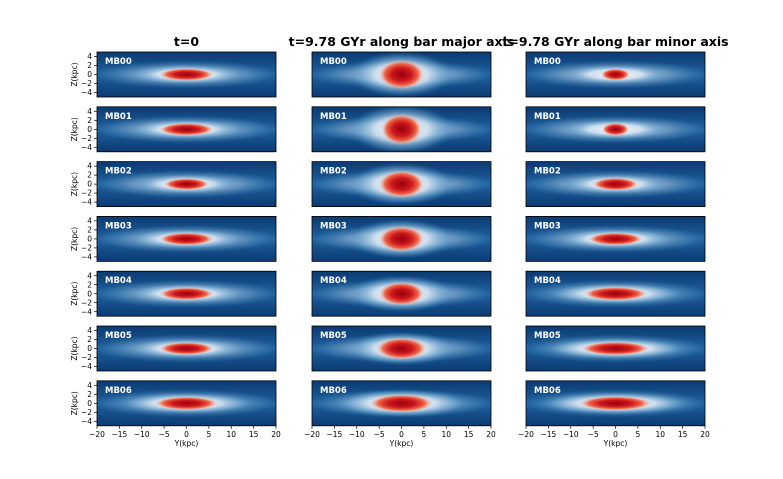  What do you see at coordinates (173, 238) in the screenshot?
I see `panel-mb03-col0: MB03 420−2−4Z(kpc)` at bounding box center [173, 238].